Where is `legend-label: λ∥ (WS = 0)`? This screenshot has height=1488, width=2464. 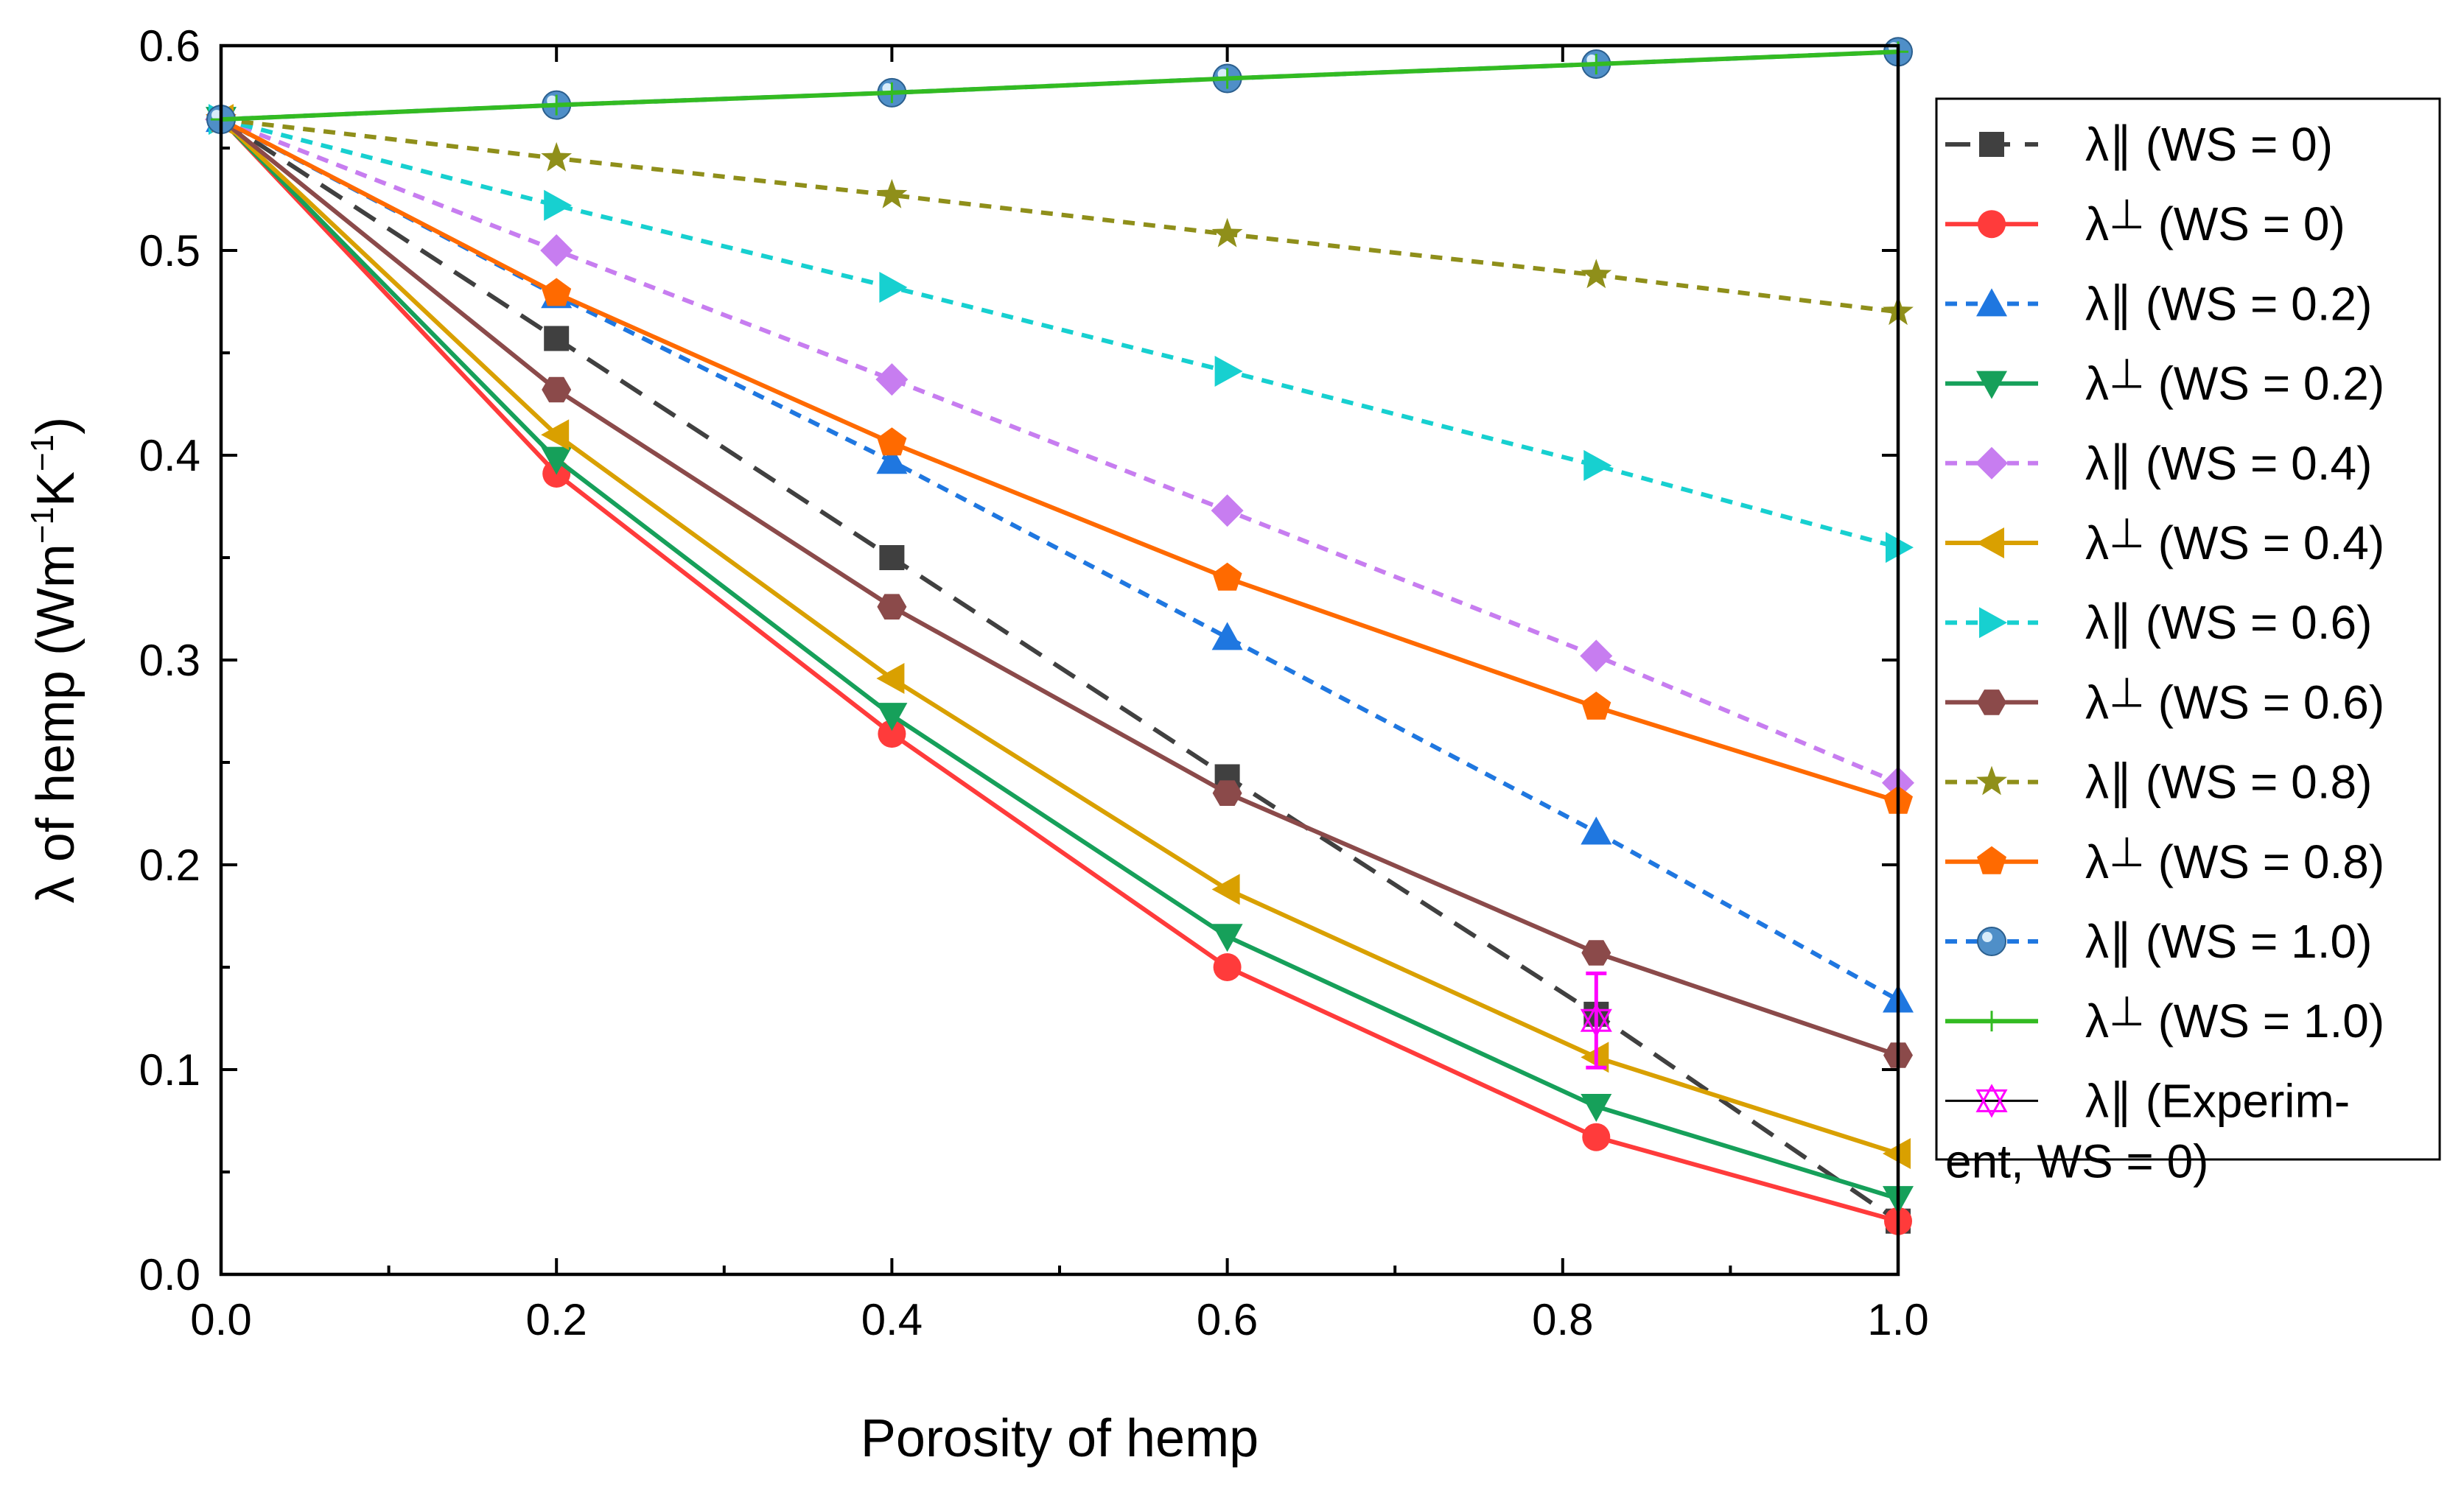
legend-label: λ∥ (WS = 0) is located at coordinates (2209, 144).